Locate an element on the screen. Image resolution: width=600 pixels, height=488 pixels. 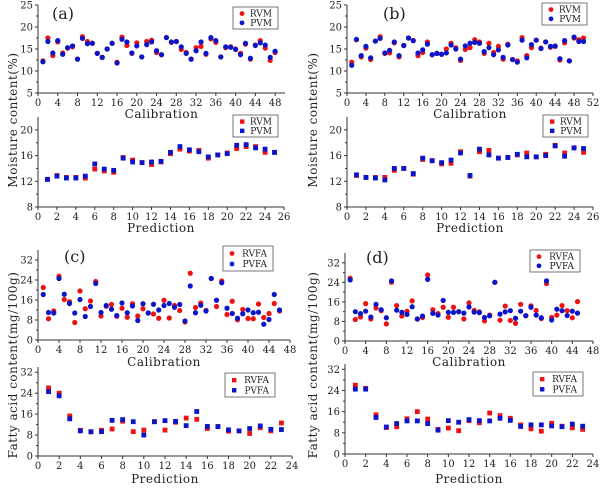
legend-label-rvfa: RVFA is located at coordinates (564, 380).